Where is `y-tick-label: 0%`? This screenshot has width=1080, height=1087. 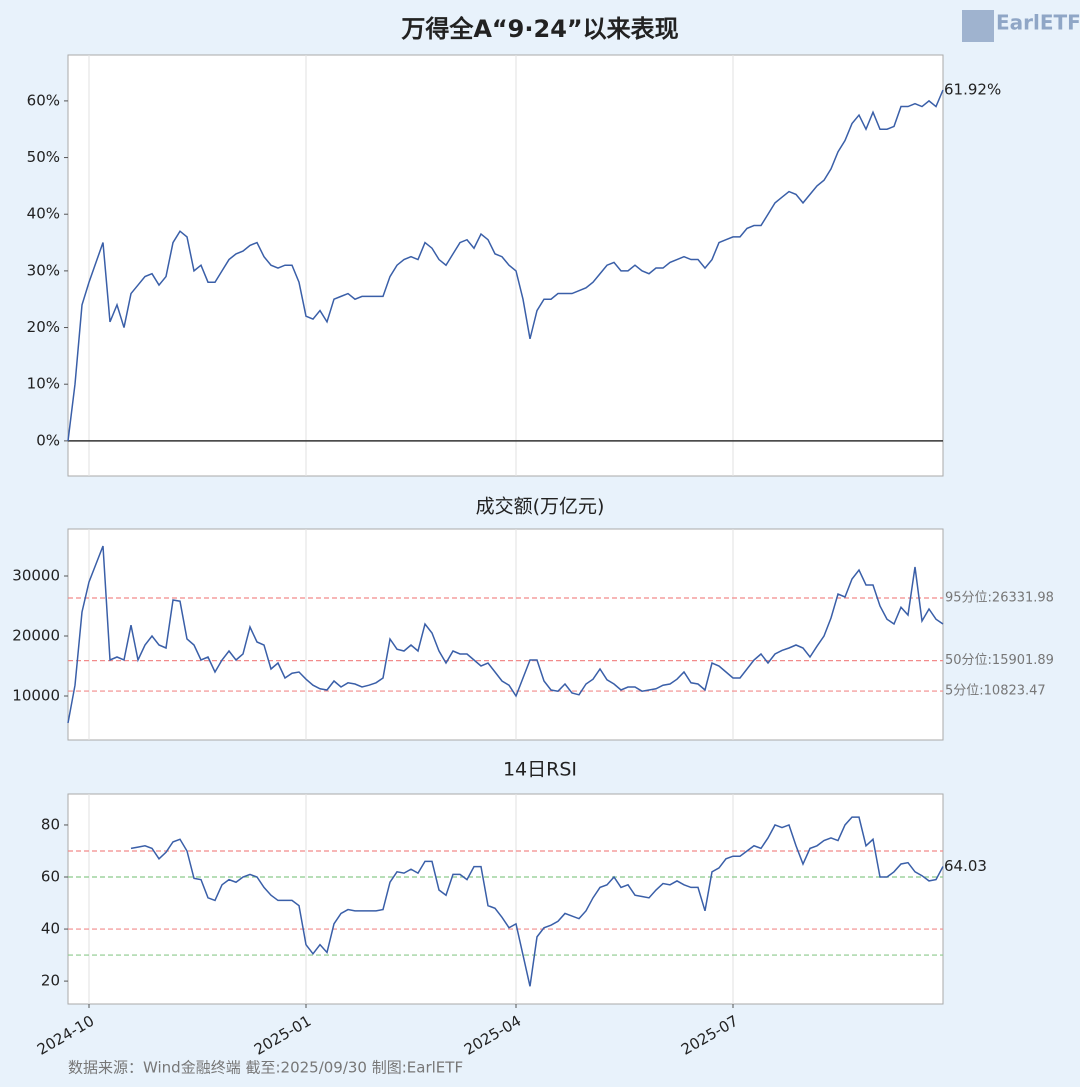 y-tick-label: 0% is located at coordinates (48, 440).